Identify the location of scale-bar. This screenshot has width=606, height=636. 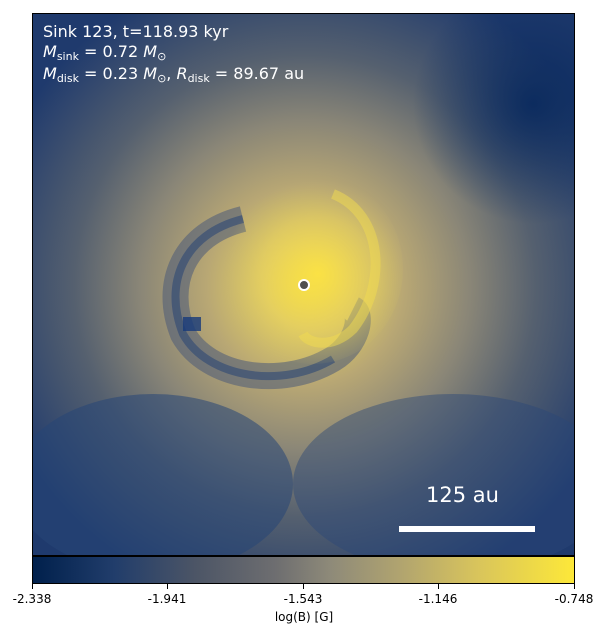
(467, 529).